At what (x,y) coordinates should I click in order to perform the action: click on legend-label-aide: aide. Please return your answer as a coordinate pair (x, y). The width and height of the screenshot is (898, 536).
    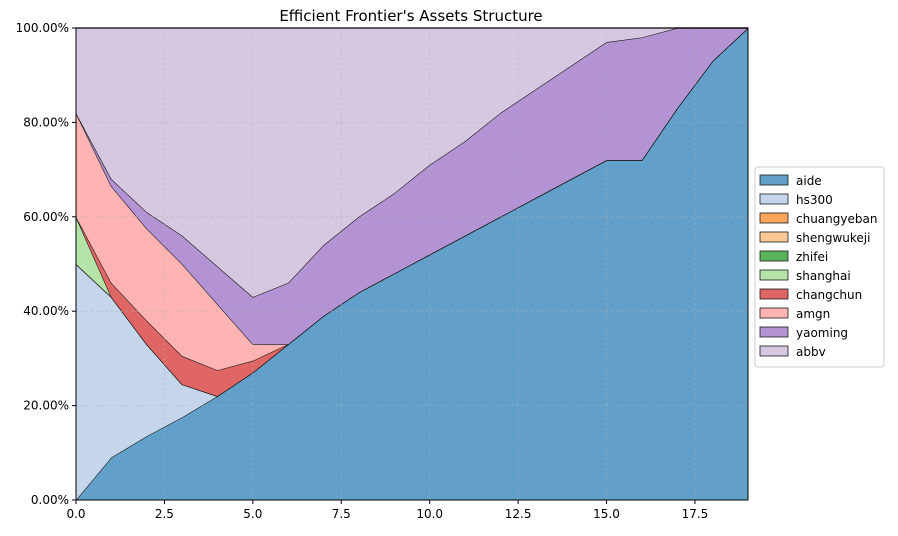
    Looking at the image, I should click on (809, 181).